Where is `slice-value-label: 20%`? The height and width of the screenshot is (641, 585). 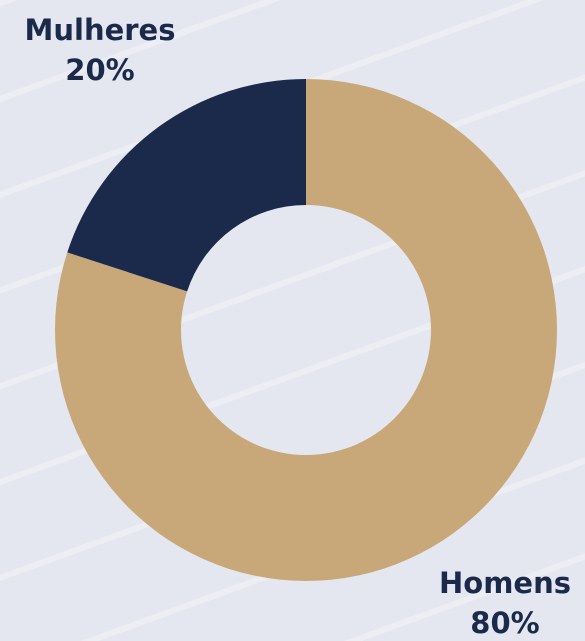
slice-value-label: 20% is located at coordinates (99, 70).